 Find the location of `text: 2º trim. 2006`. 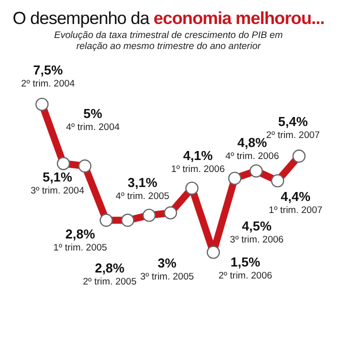

text: 2º trim. 2006 is located at coordinates (245, 276).